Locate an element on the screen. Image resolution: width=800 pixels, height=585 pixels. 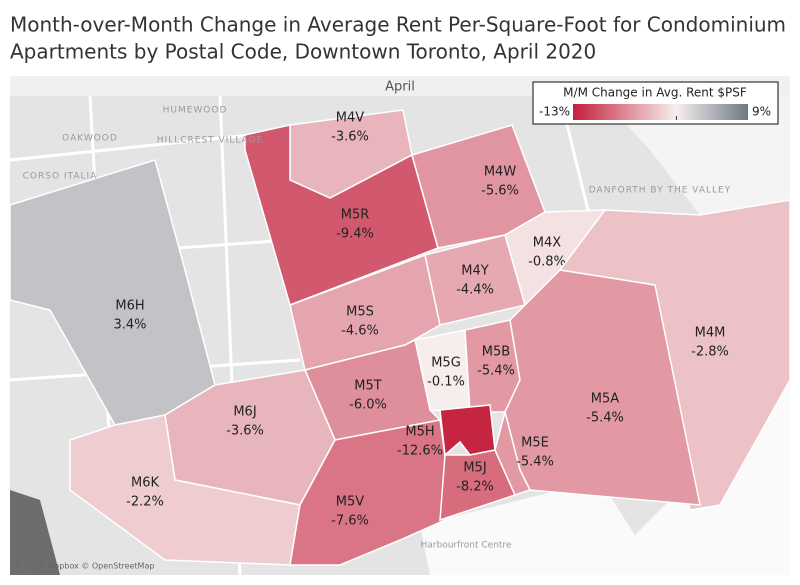
place-label: CORSO ITALIA is located at coordinates (60, 177).